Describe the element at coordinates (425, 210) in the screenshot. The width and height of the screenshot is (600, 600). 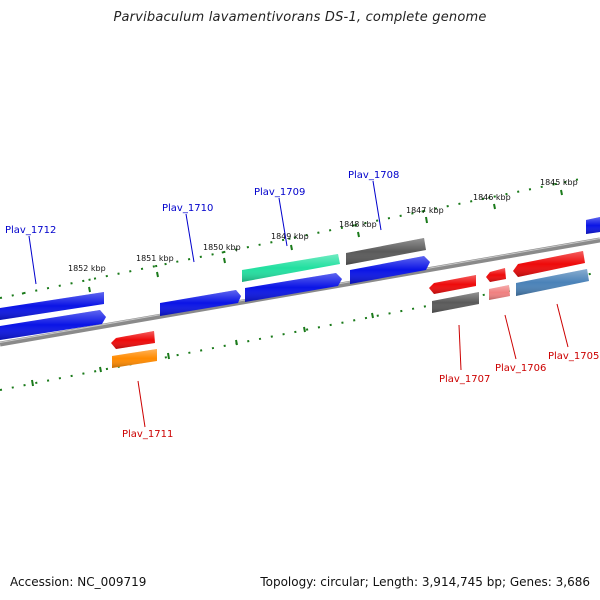
I see `kbp-label: 1847 kbp` at that location.